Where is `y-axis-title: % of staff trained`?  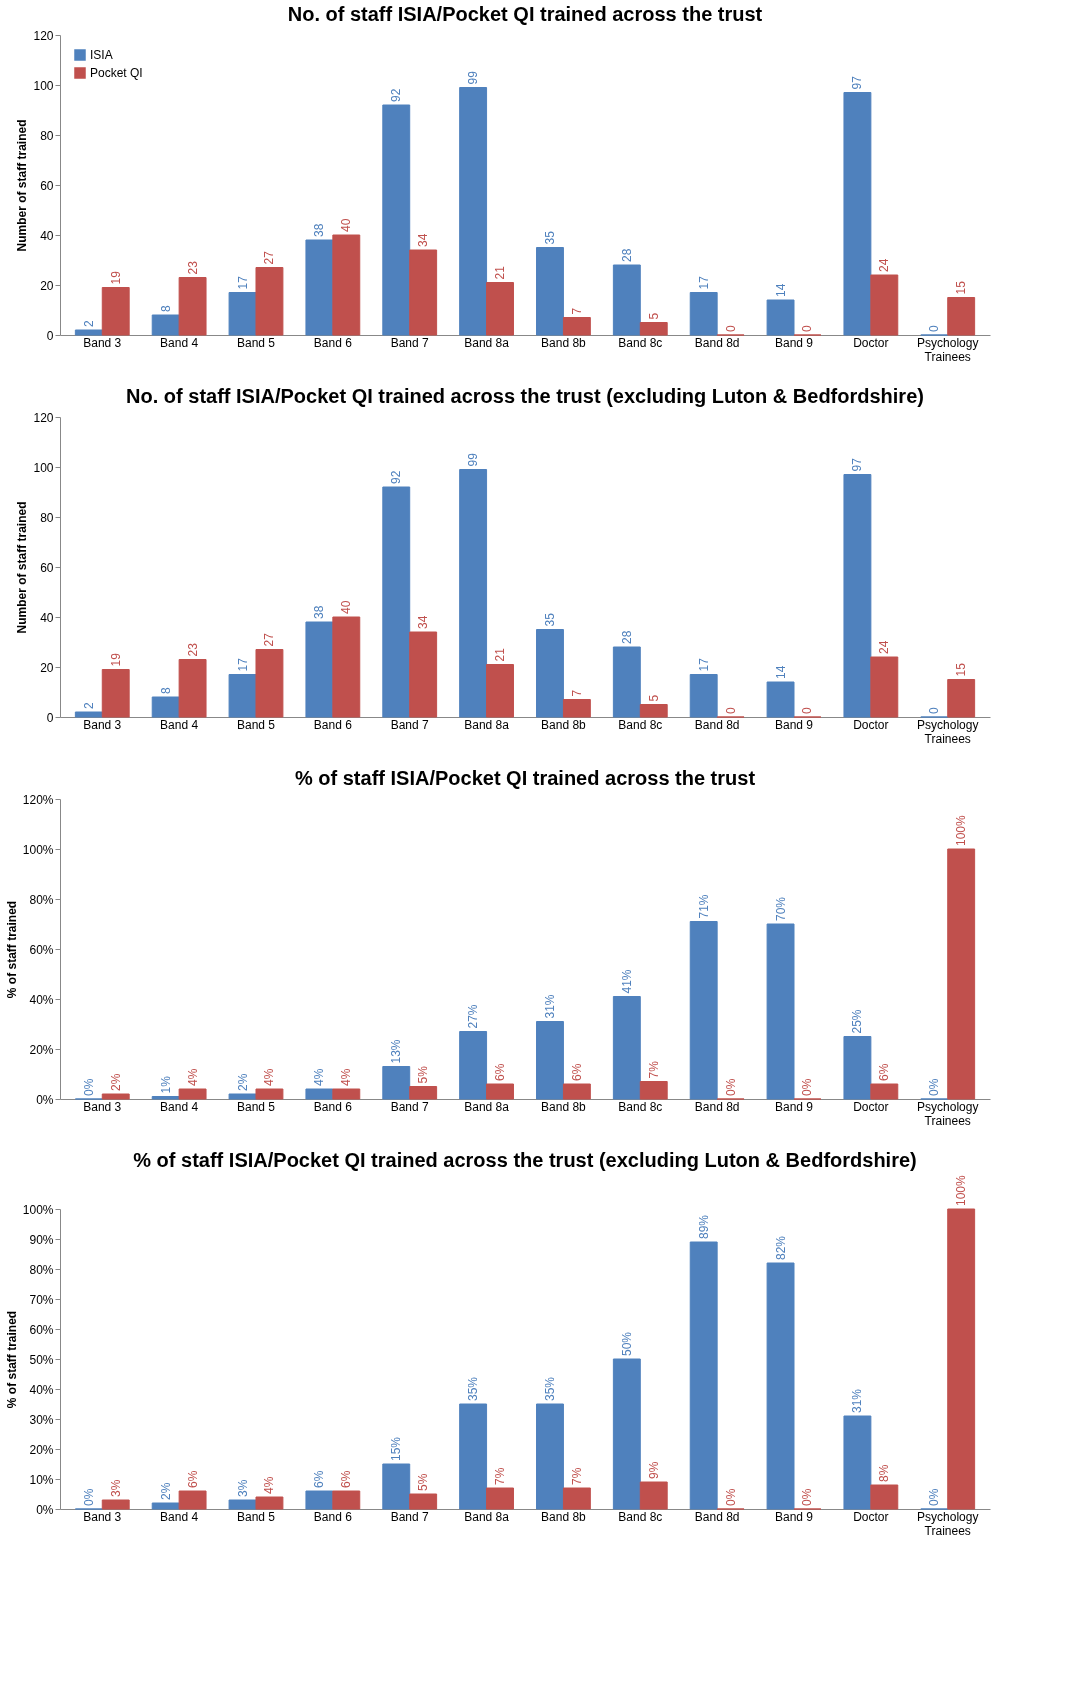
y-axis-title: % of staff trained is located at coordinates (11, 1359).